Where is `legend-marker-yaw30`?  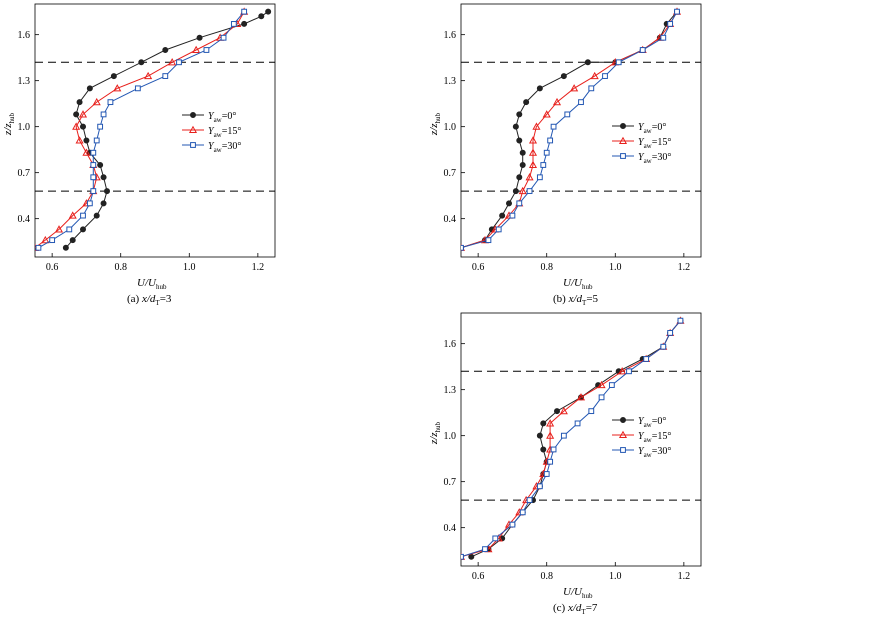 legend-marker-yaw30 is located at coordinates (193, 145).